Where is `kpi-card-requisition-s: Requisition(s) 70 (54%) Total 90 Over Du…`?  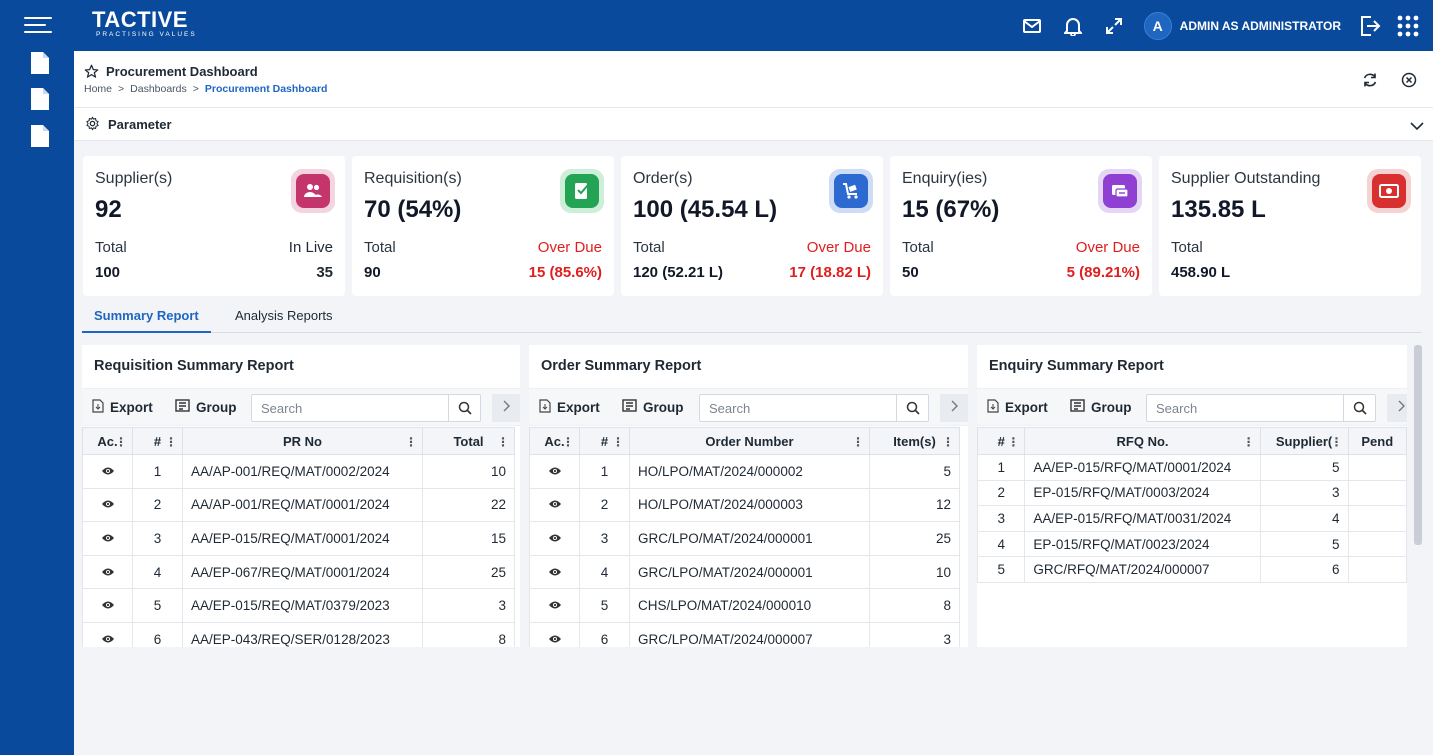
kpi-card-requisition-s: Requisition(s) 70 (54%) Total 90 Over Du… is located at coordinates (483, 226).